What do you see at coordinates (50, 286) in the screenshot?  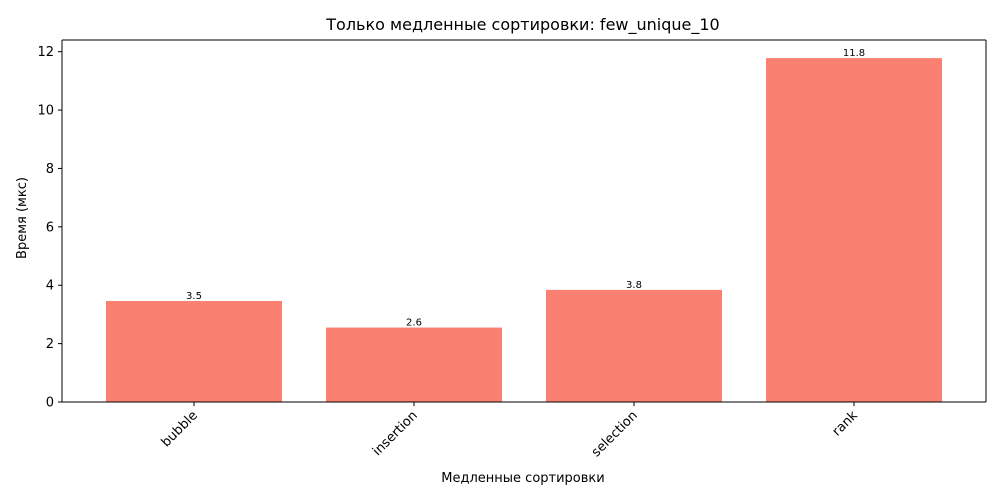 I see `y-tick-label: 4` at bounding box center [50, 286].